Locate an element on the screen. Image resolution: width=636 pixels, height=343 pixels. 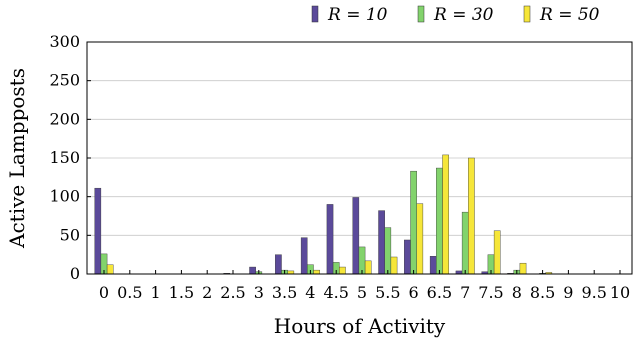
x-tick-label: 2.5 is located at coordinates (232, 292).